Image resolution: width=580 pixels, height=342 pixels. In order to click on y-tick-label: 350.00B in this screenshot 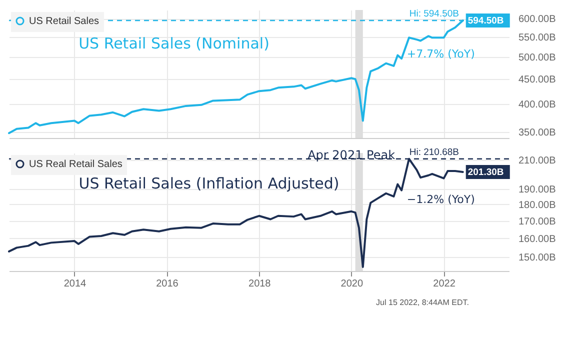, I will do `click(537, 132)`.